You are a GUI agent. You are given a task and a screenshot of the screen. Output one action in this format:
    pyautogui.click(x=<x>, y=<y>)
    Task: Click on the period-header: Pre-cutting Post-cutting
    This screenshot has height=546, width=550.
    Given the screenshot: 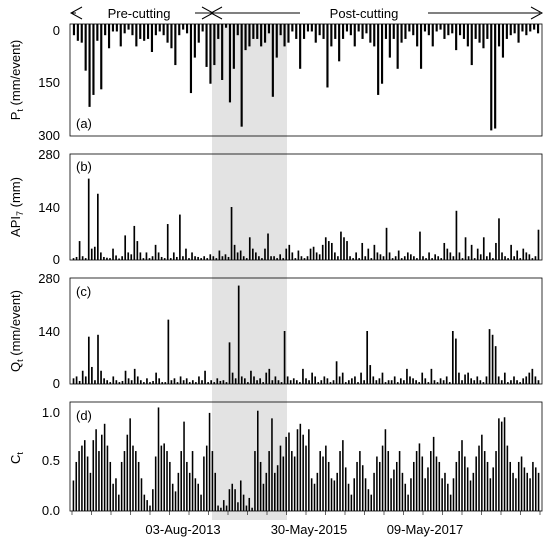 What is the action you would take?
    pyautogui.click(x=306, y=13)
    